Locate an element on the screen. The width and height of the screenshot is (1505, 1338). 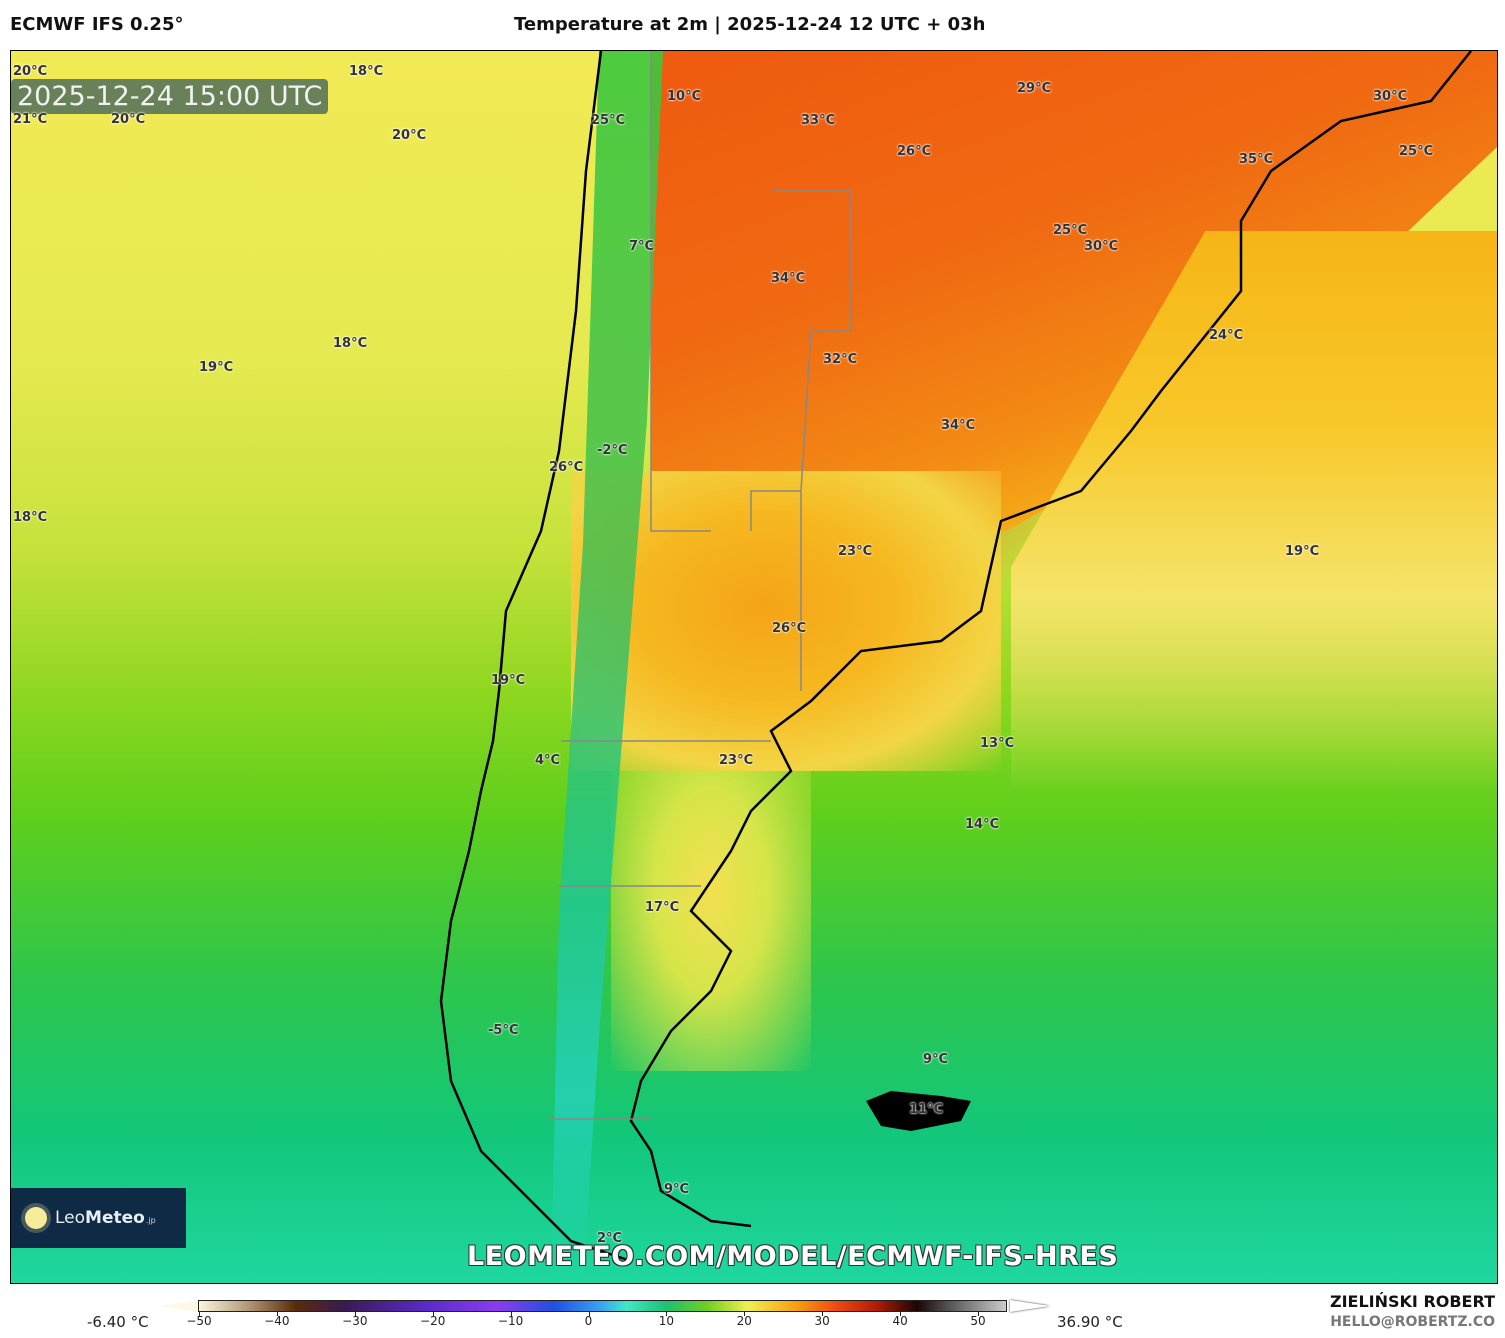
temperature-label: 29°C is located at coordinates (1034, 88).